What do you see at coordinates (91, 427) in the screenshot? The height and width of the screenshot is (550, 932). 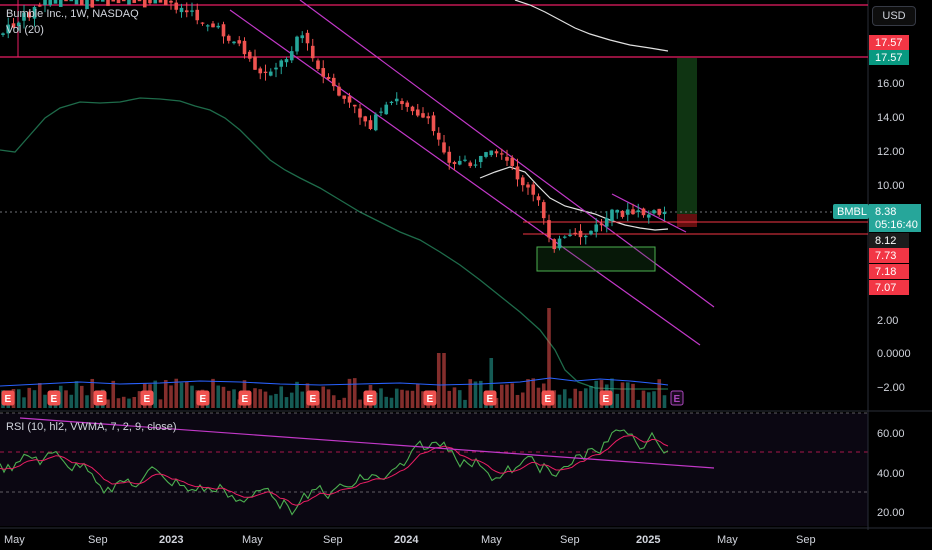 I see `rsi-legend: RSI (10, hl2, VWMA, 7, 2, 9, close)` at bounding box center [91, 427].